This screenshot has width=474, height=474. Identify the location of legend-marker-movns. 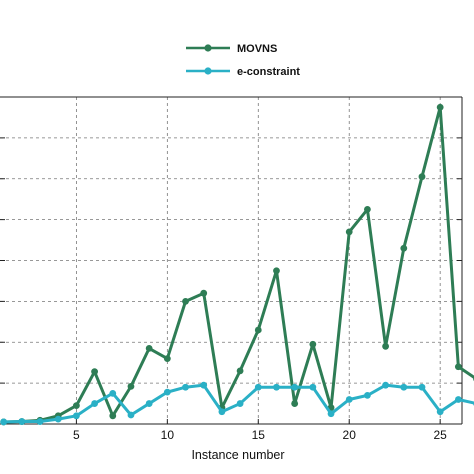
(208, 48).